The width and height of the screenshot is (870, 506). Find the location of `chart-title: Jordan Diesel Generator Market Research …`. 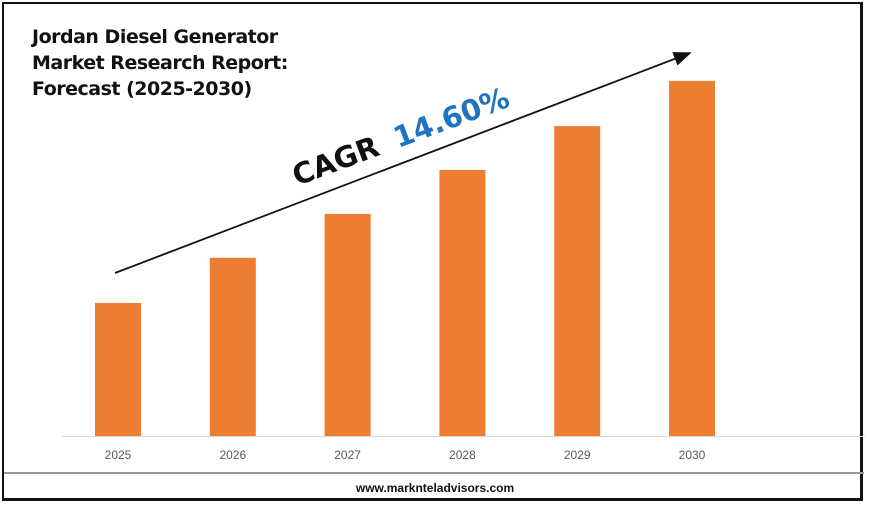

chart-title: Jordan Diesel Generator Market Research … is located at coordinates (160, 63).